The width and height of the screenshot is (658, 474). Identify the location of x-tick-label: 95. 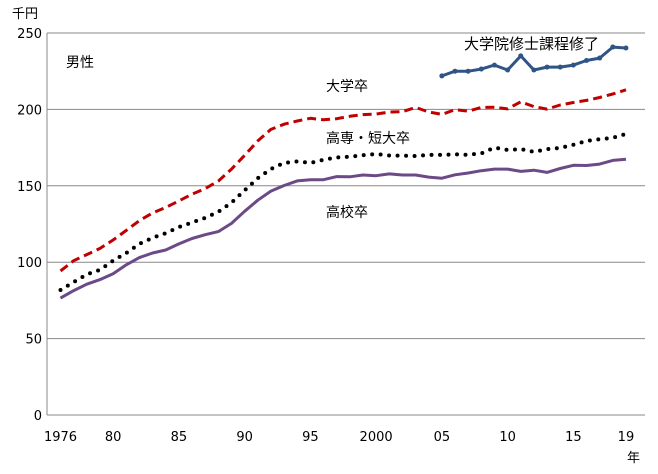
(310, 437).